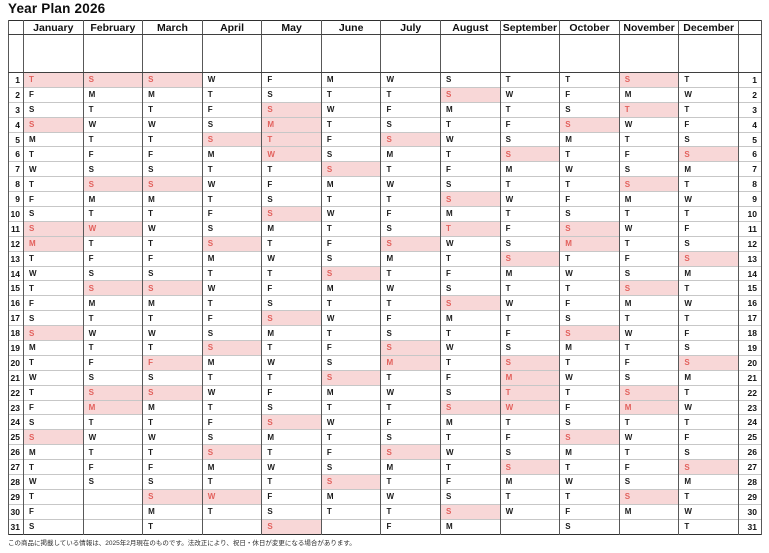  I want to click on day-row: 30 F M T S T T S W F M W 30, so click(385, 511).